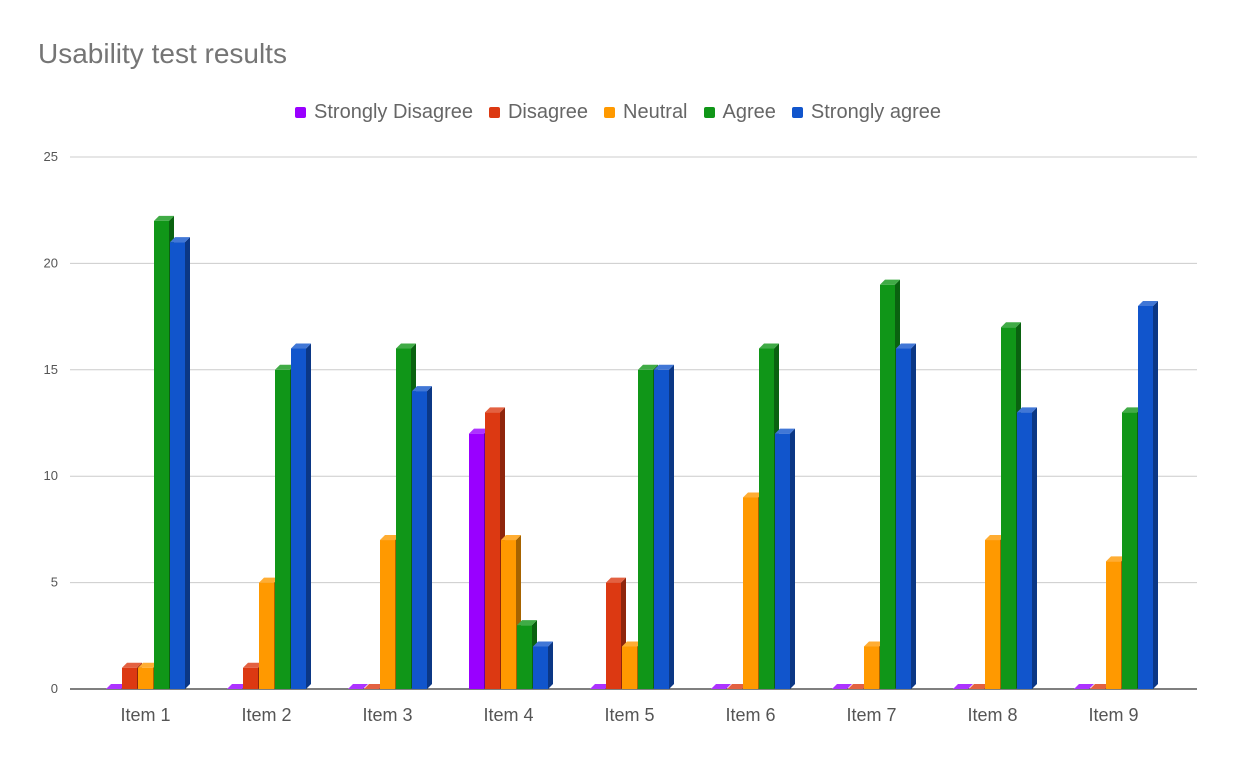 The width and height of the screenshot is (1236, 764). I want to click on legend-item-neutral: Neutral, so click(646, 112).